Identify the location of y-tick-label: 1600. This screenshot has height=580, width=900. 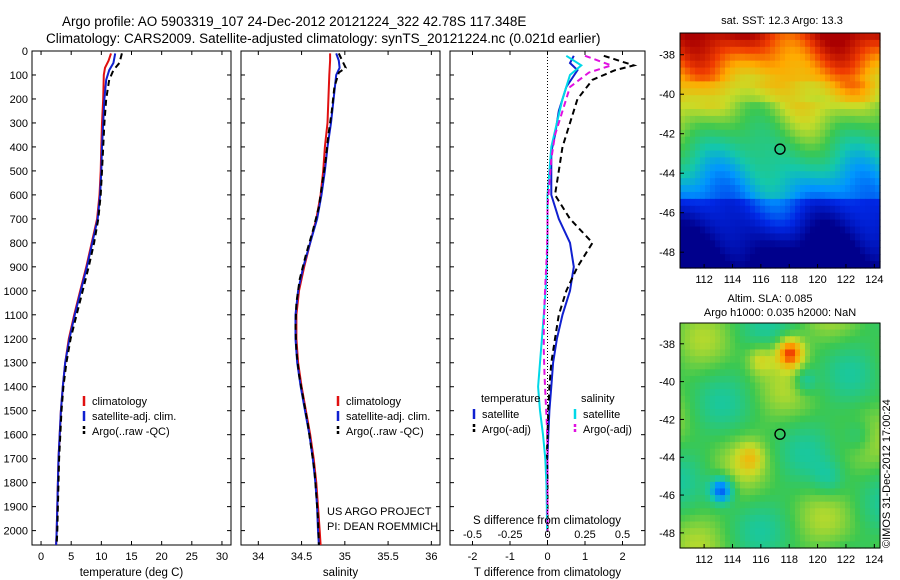
(16, 436).